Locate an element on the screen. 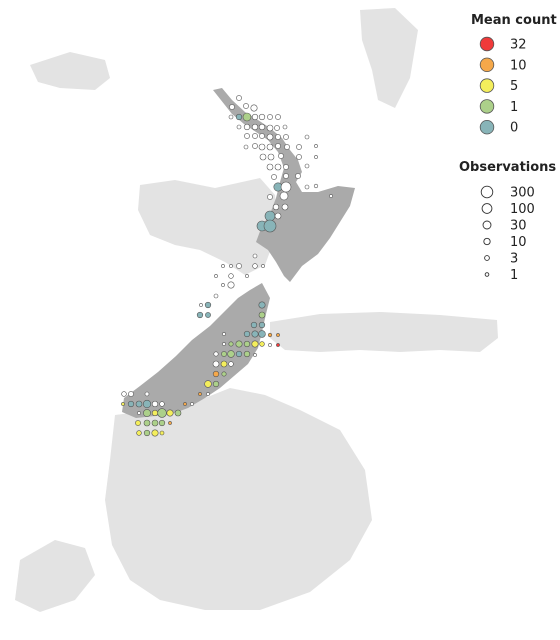  legend-obs-label: 10 is located at coordinates (518, 242).